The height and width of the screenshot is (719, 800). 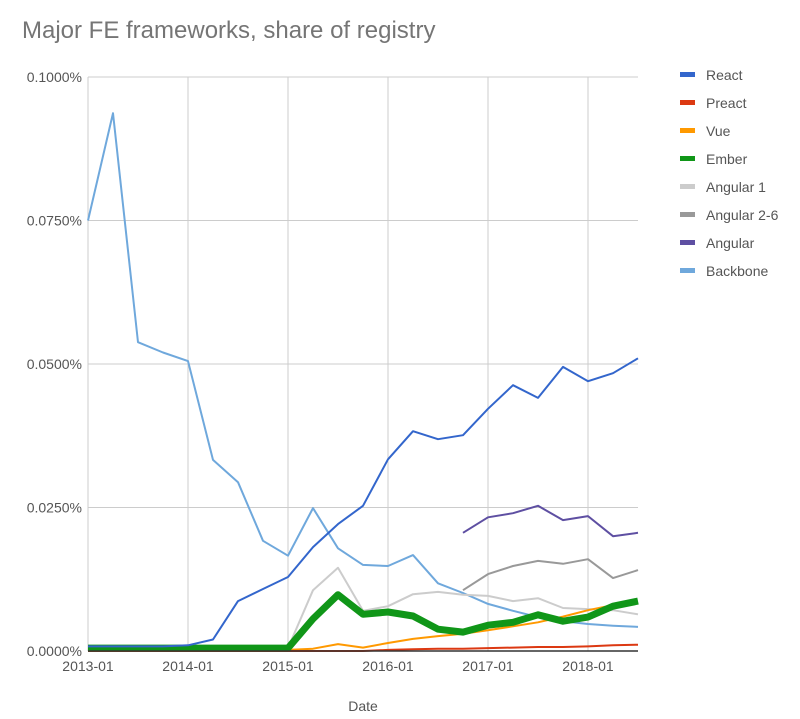 I want to click on legend-label: Angular 2-6, so click(x=742, y=215).